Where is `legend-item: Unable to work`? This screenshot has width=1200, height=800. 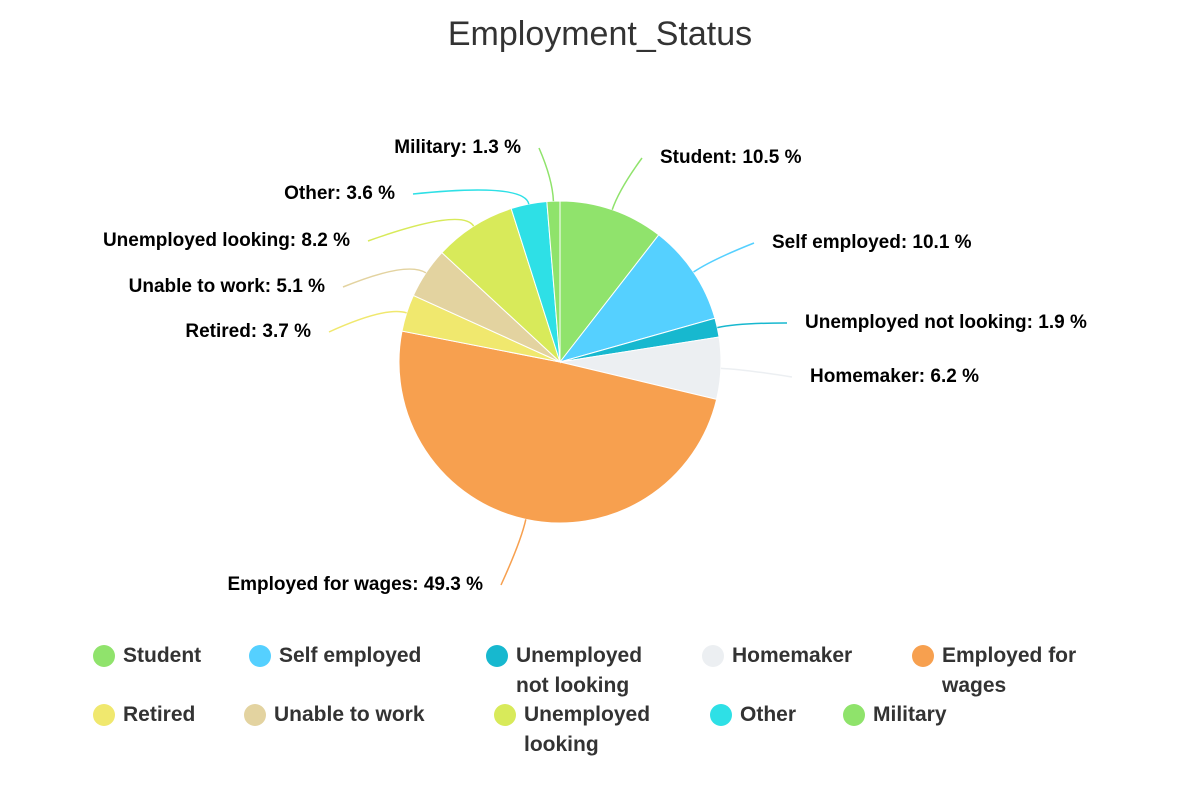 legend-item: Unable to work is located at coordinates (334, 715).